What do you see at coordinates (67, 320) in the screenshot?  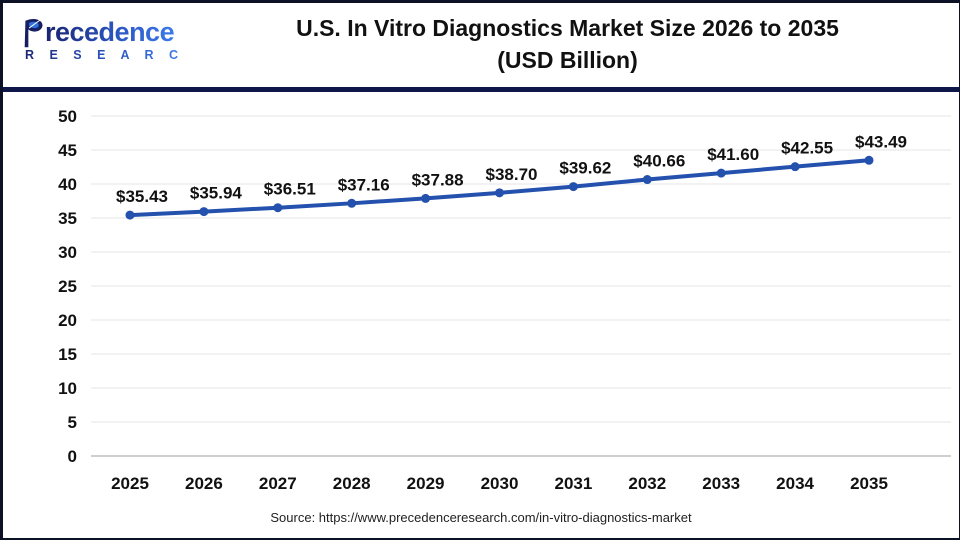 I see `y-tick-label: 20` at bounding box center [67, 320].